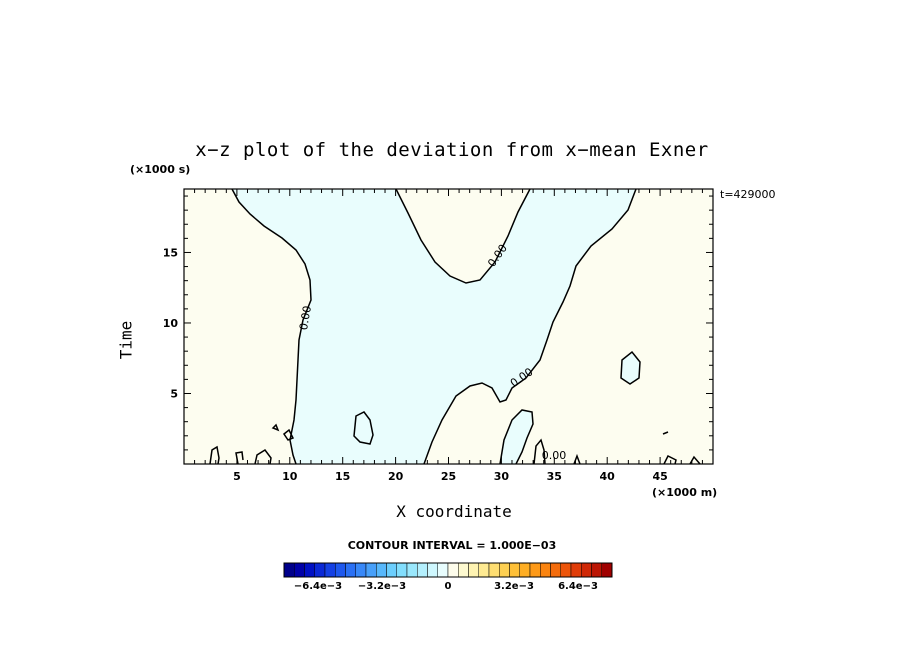  I want to click on colorbar-tick-label: −3.2e−3, so click(382, 586).